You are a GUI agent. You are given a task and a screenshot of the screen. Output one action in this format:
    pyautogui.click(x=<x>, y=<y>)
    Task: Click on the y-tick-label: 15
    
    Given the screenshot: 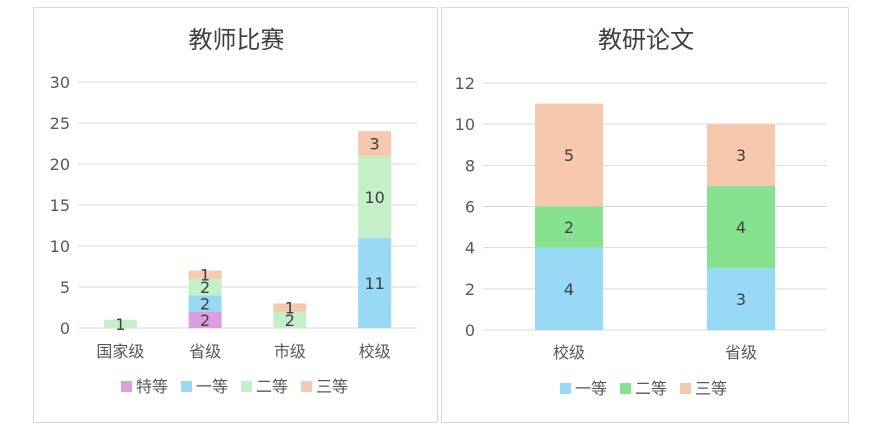 What is the action you would take?
    pyautogui.click(x=60, y=205)
    